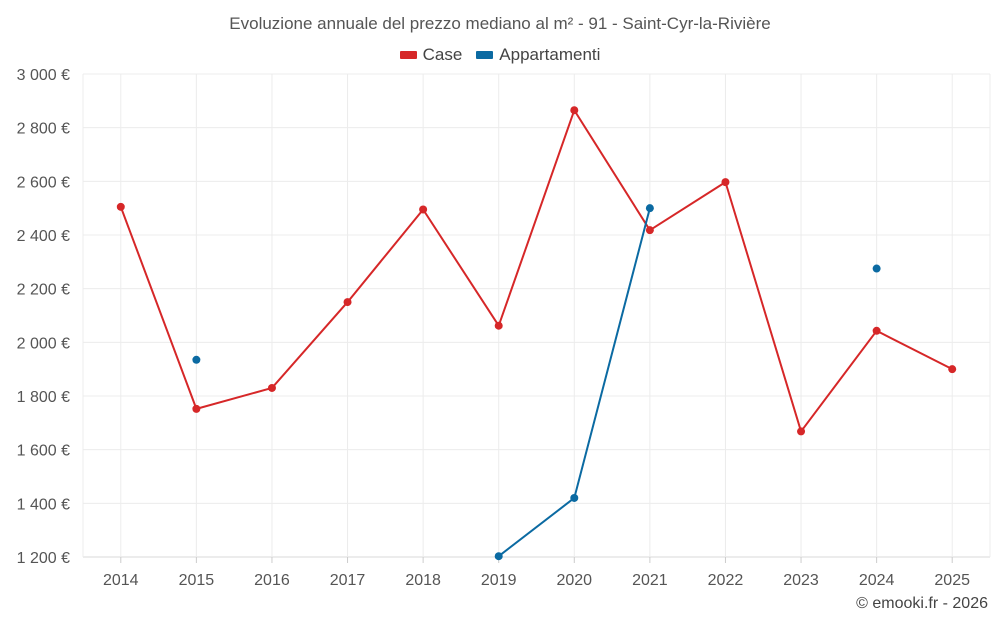 This screenshot has width=1000, height=625. What do you see at coordinates (43, 75) in the screenshot?
I see `y-tick-label: 3 000 €` at bounding box center [43, 75].